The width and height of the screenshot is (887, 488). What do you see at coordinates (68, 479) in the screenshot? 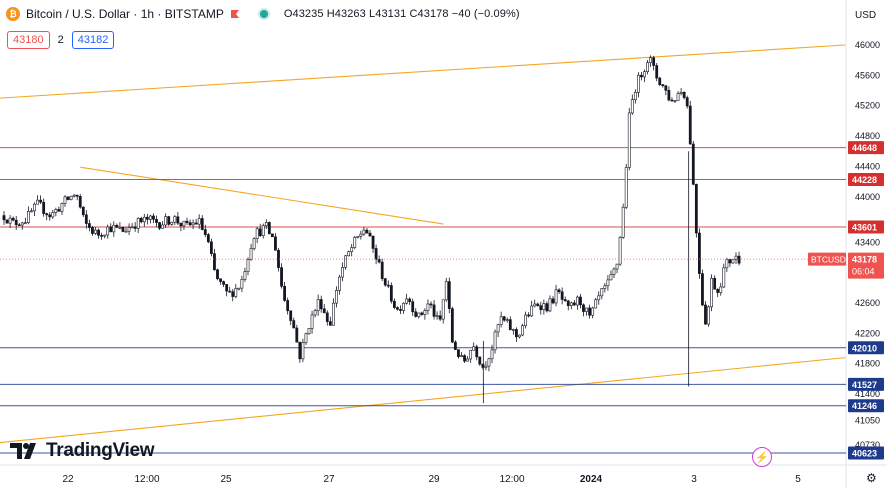
I see `x-tick-label: 22` at bounding box center [68, 479].